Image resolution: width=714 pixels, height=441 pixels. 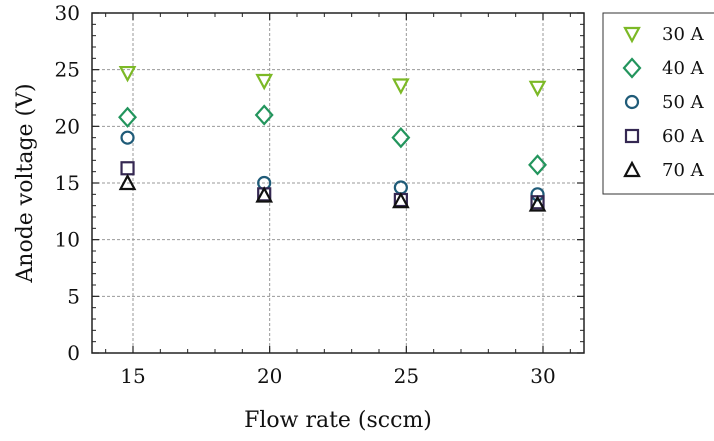 What do you see at coordinates (406, 376) in the screenshot?
I see `x-tick-label: 25` at bounding box center [406, 376].